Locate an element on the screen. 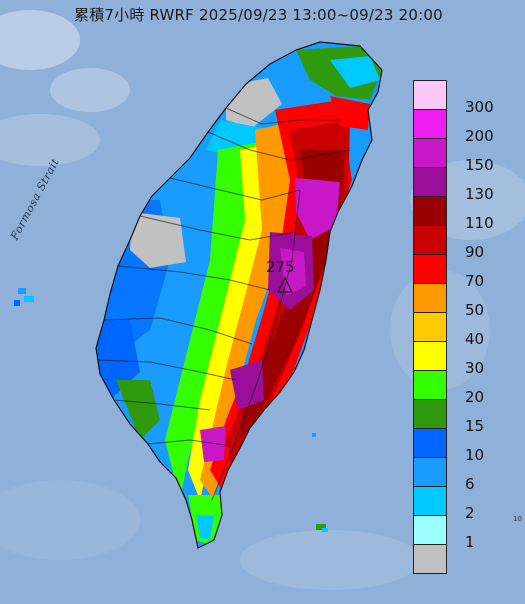 The height and width of the screenshot is (604, 525). legend-label: 2 is located at coordinates (470, 513).